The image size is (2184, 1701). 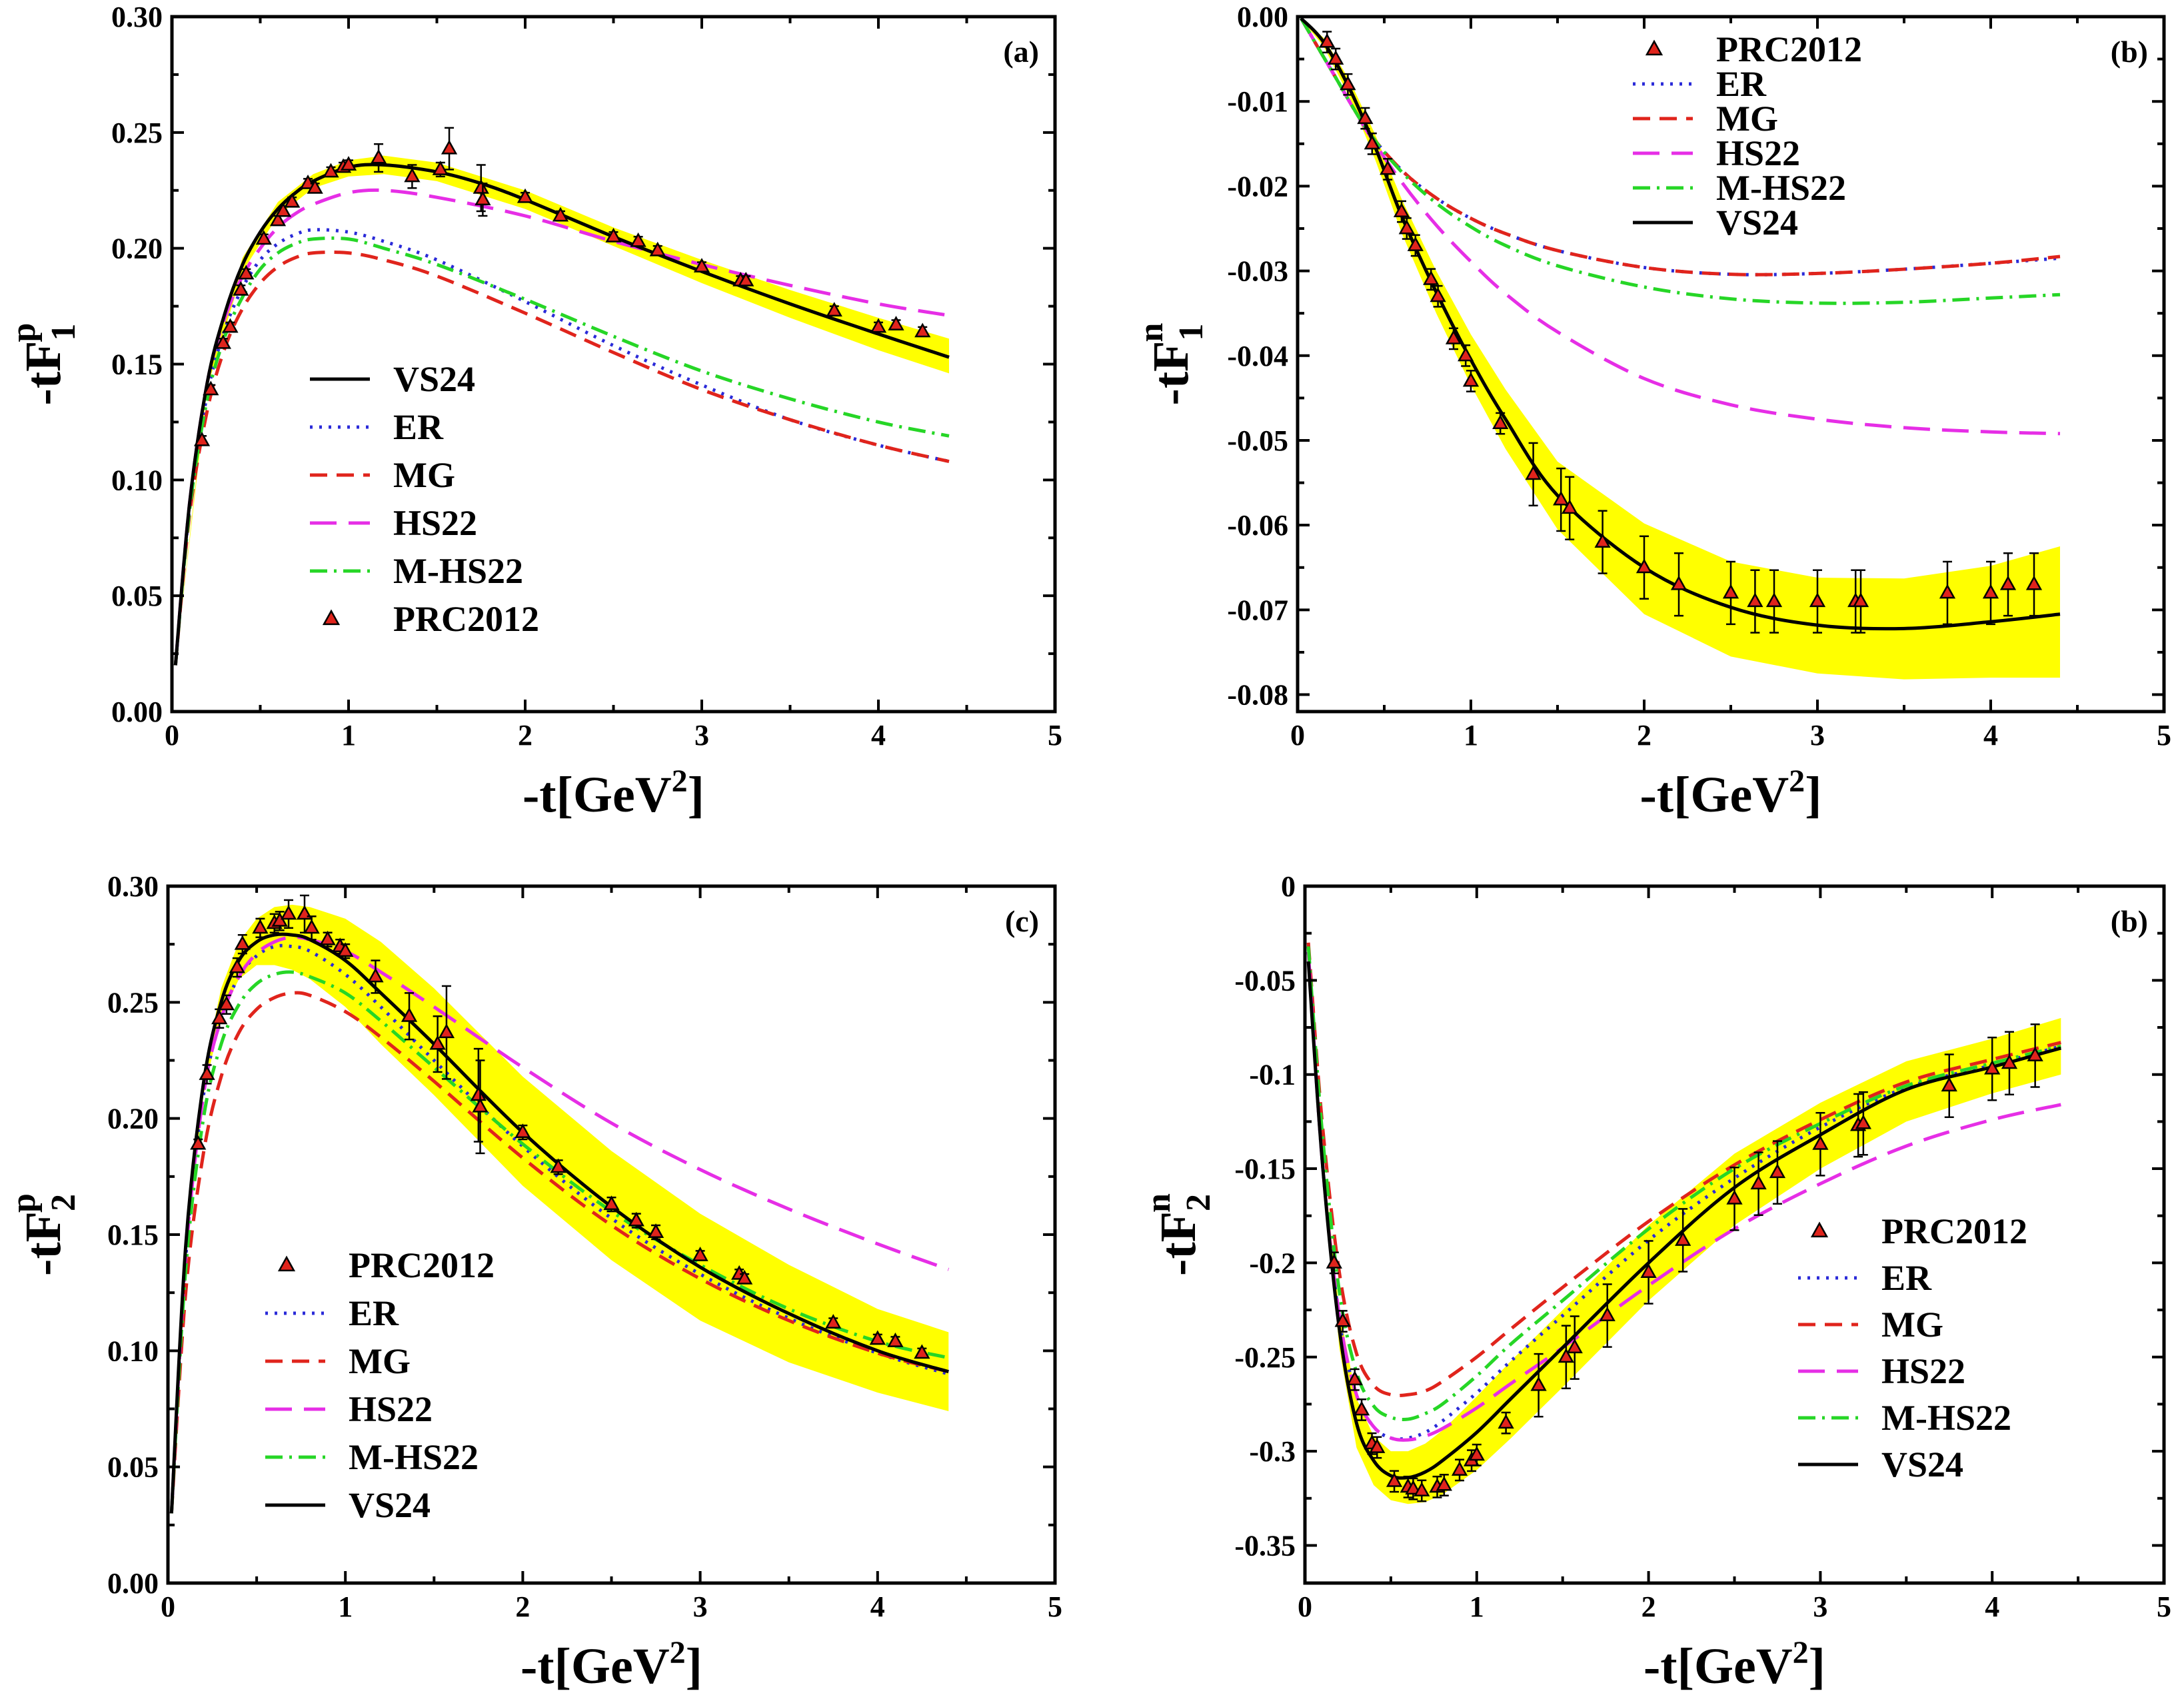 What do you see at coordinates (1022, 921) in the screenshot?
I see `panel-tag: (c)` at bounding box center [1022, 921].